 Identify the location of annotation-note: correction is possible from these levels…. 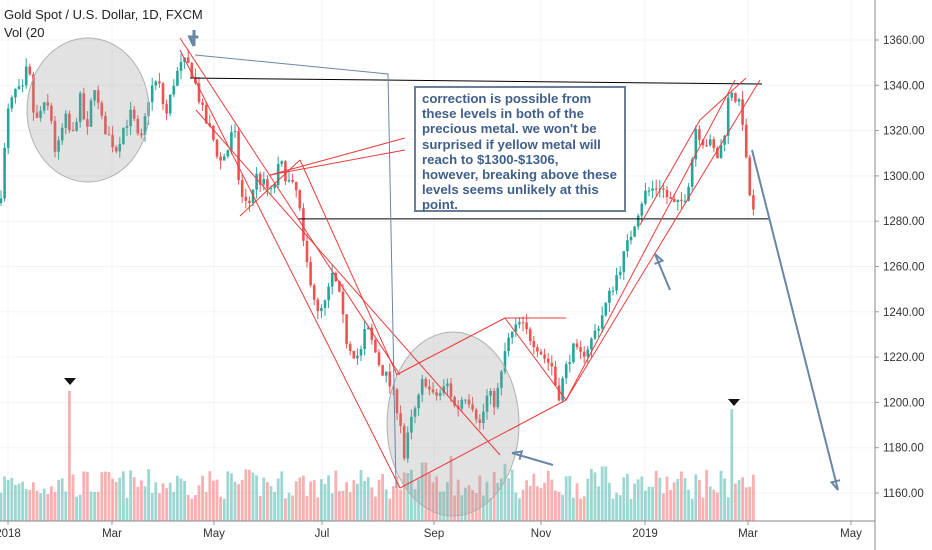
(520, 149).